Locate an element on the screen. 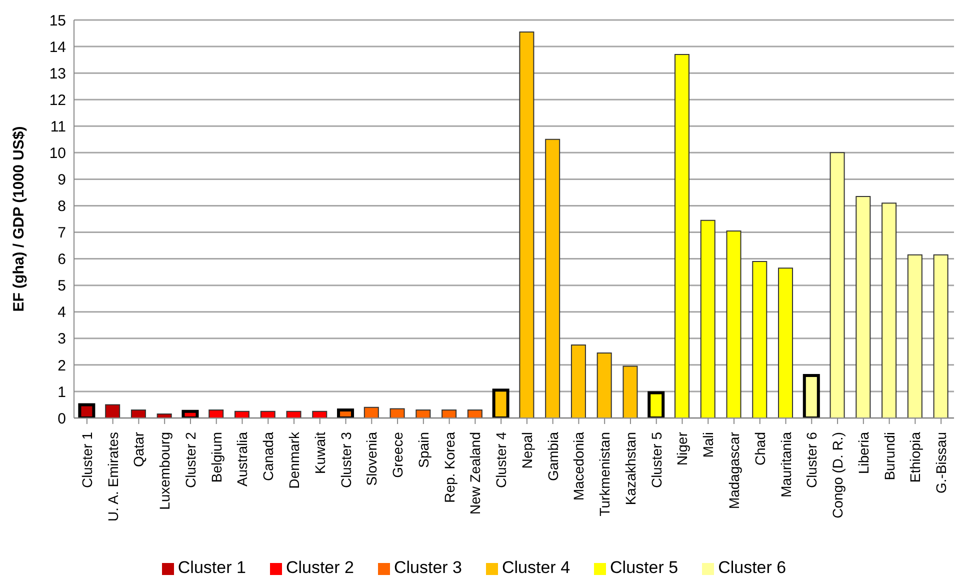 Image resolution: width=963 pixels, height=585 pixels. x-tick-label: Cluster 1 is located at coordinates (86, 460).